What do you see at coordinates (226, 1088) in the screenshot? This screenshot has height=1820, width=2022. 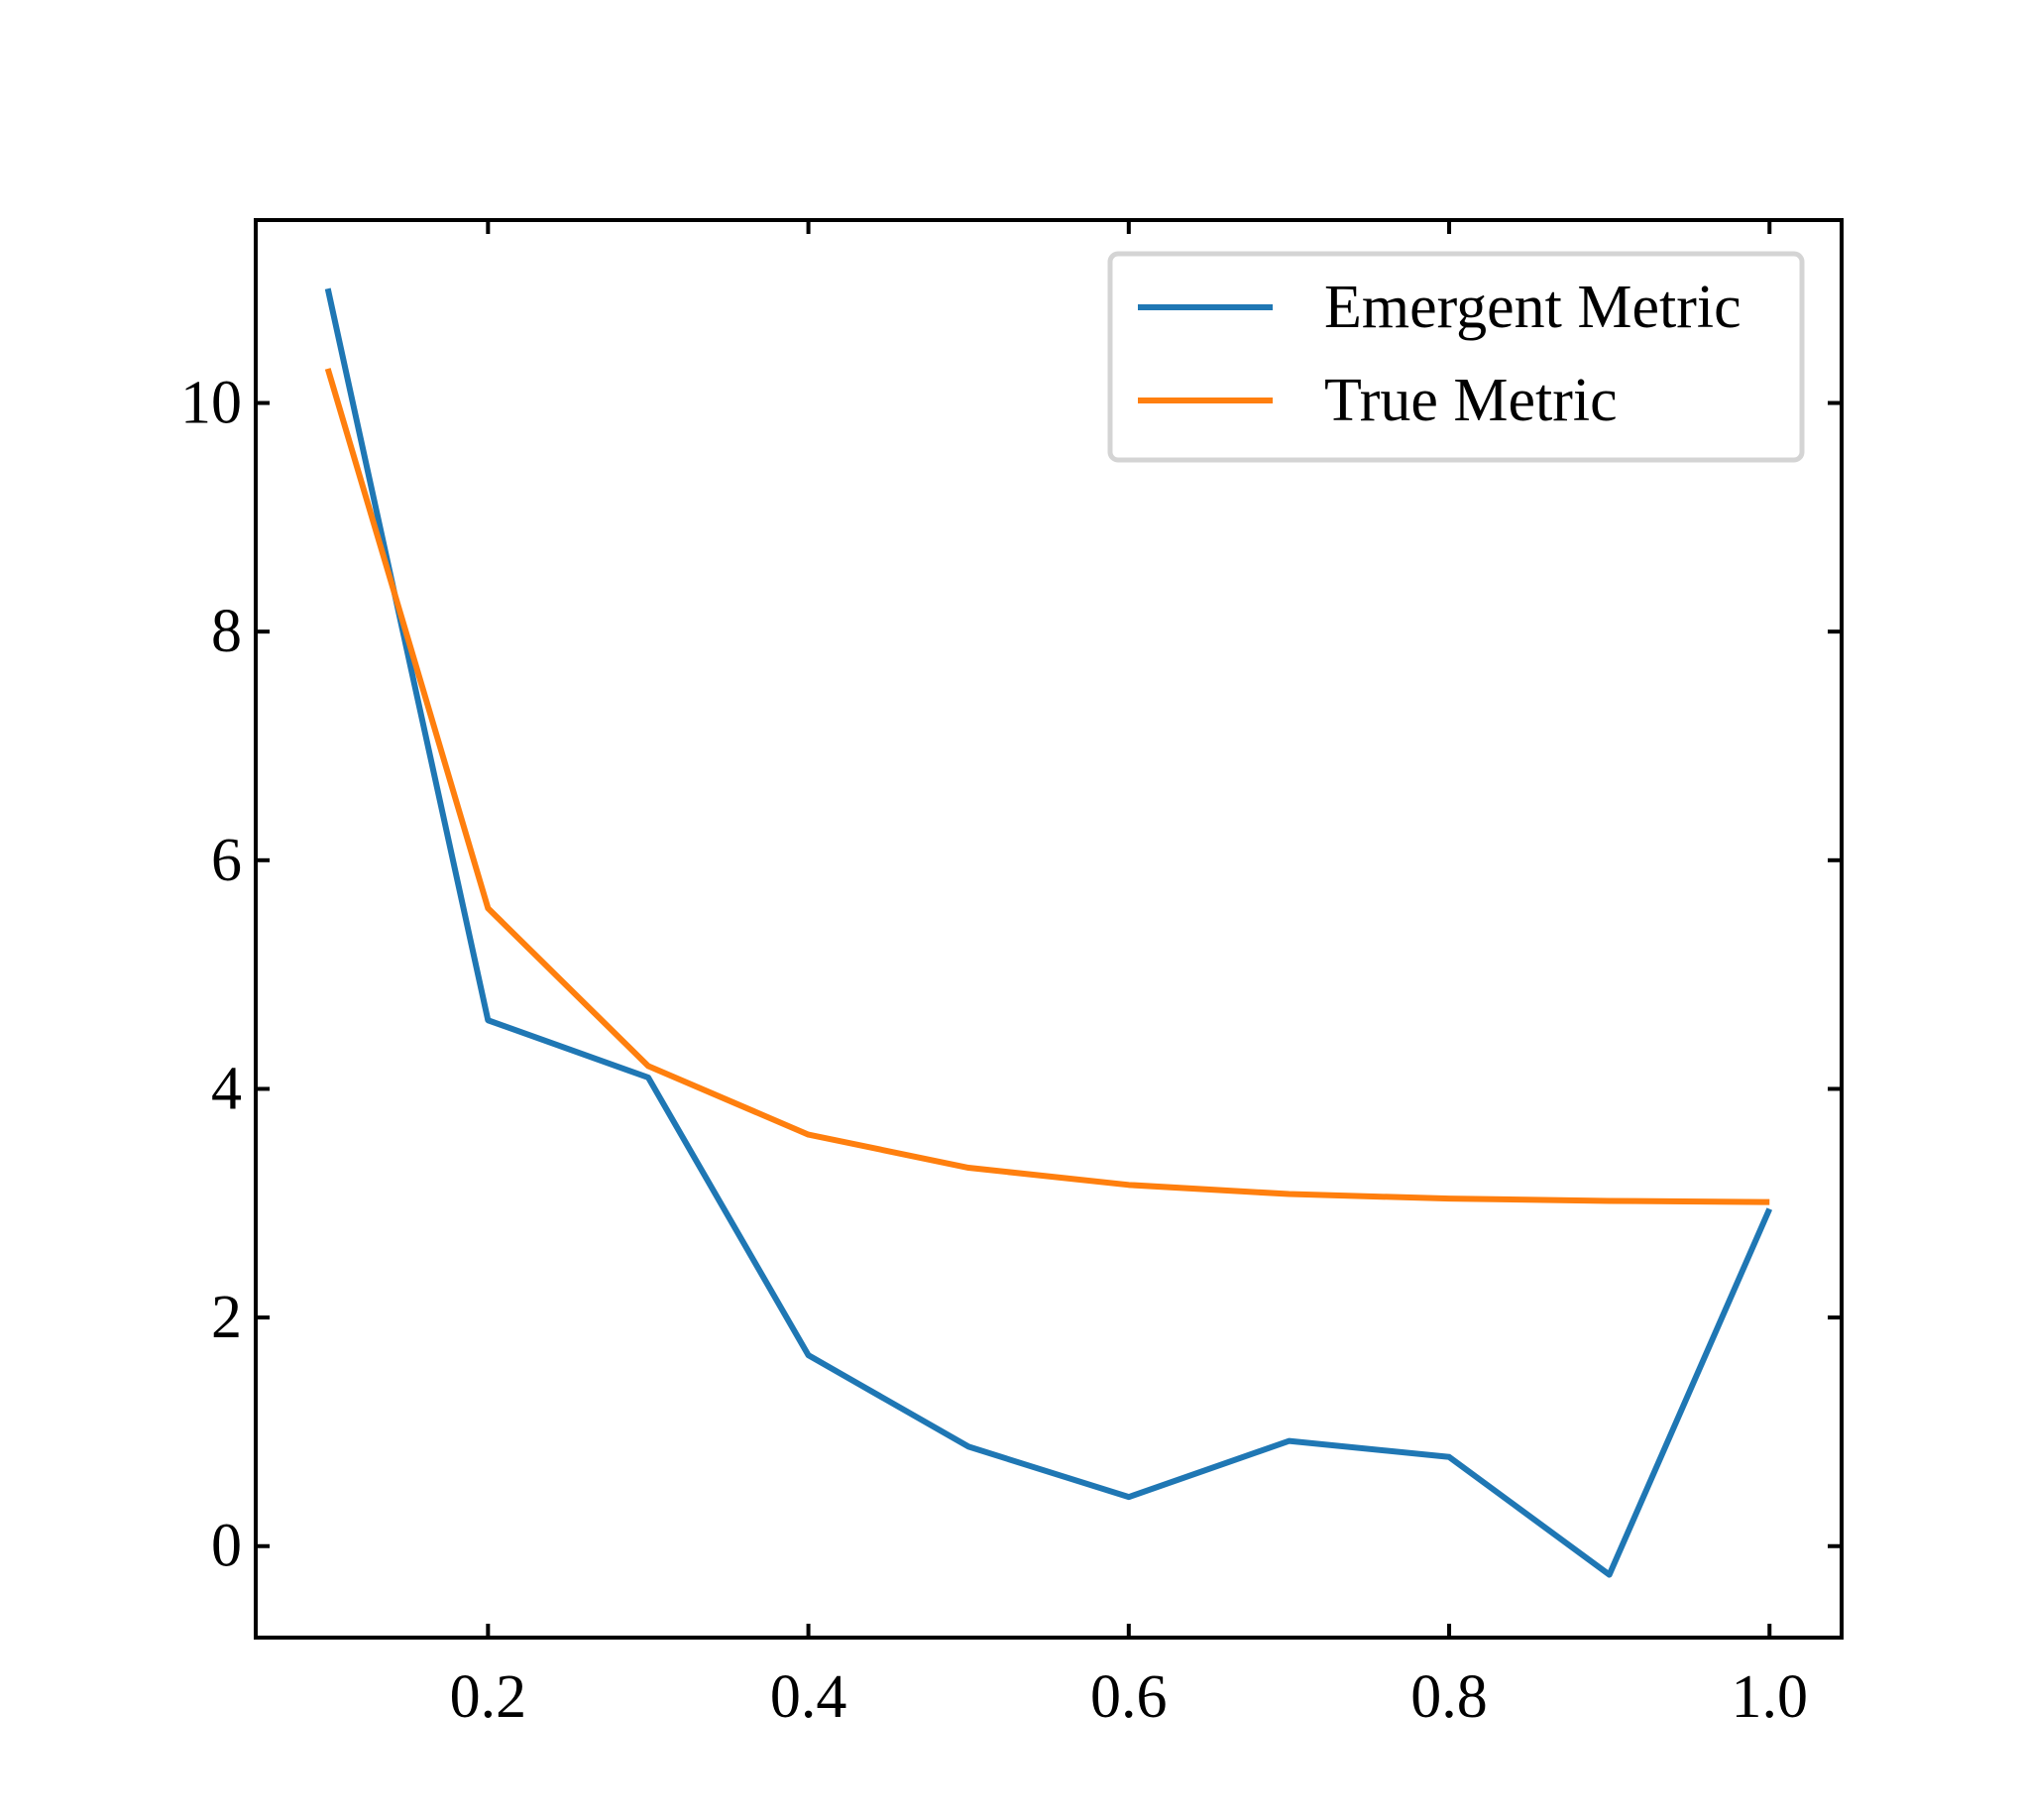 I see `y-tick-label: 4` at bounding box center [226, 1088].